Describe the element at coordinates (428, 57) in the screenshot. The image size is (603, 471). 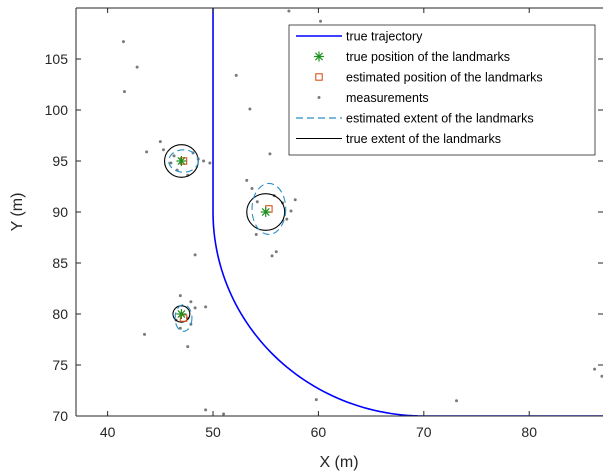
I see `legend-label: true position of the landmarks` at that location.